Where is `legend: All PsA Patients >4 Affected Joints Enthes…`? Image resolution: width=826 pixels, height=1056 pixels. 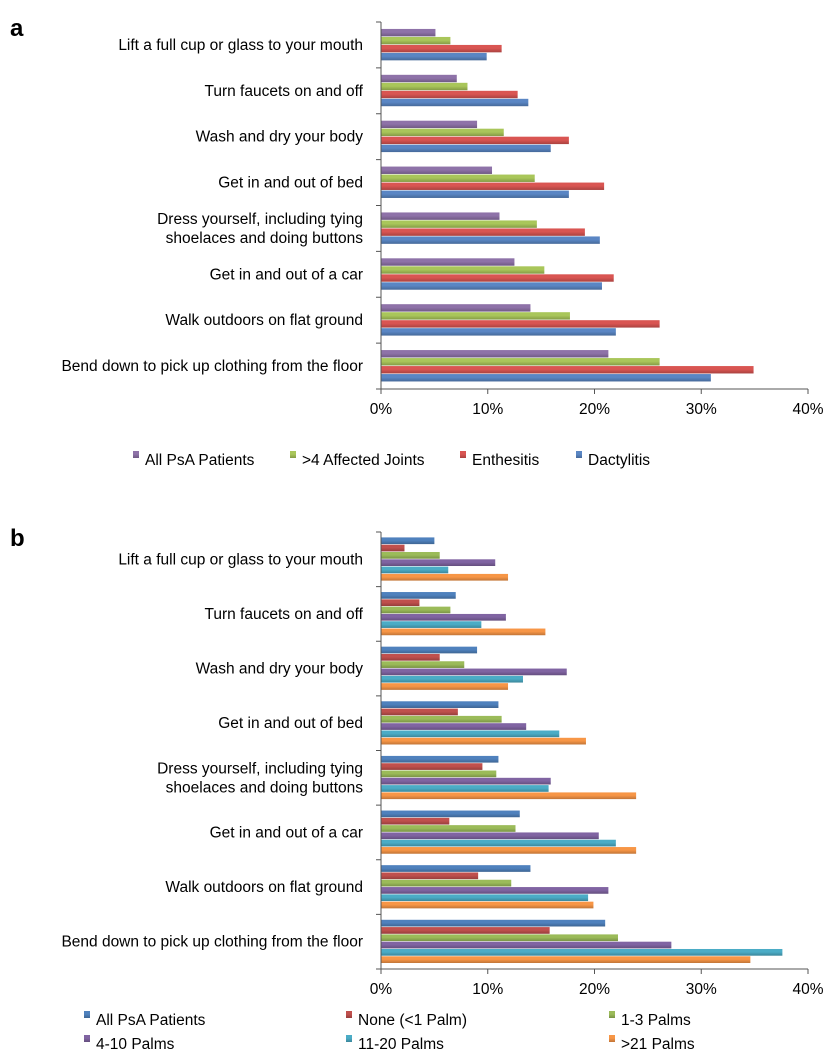 legend: All PsA Patients >4 Affected Joints Enthes… is located at coordinates (391, 460).